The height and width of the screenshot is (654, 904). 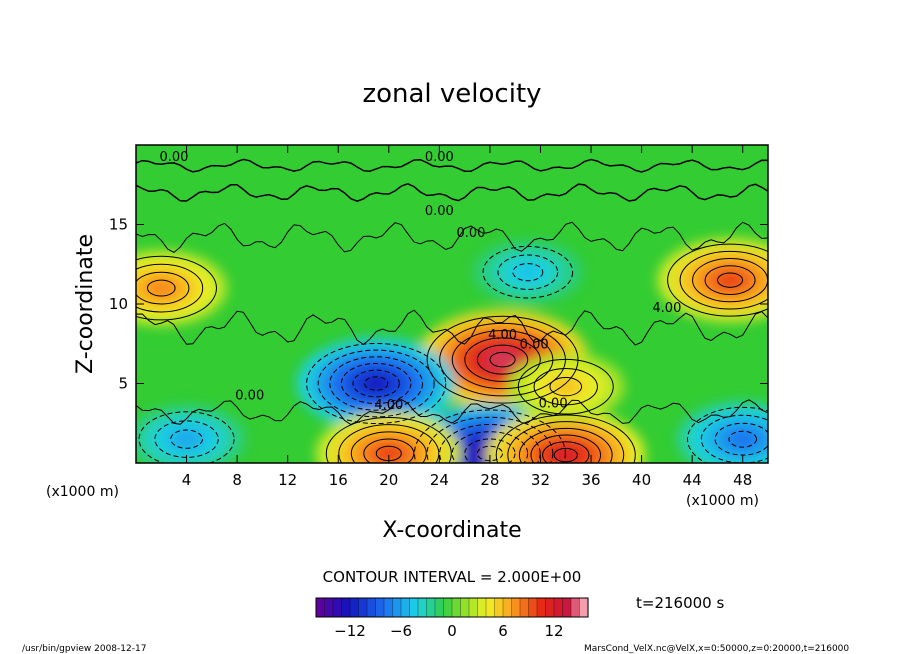 What do you see at coordinates (666, 308) in the screenshot?
I see `contour-label-7: 4.00` at bounding box center [666, 308].